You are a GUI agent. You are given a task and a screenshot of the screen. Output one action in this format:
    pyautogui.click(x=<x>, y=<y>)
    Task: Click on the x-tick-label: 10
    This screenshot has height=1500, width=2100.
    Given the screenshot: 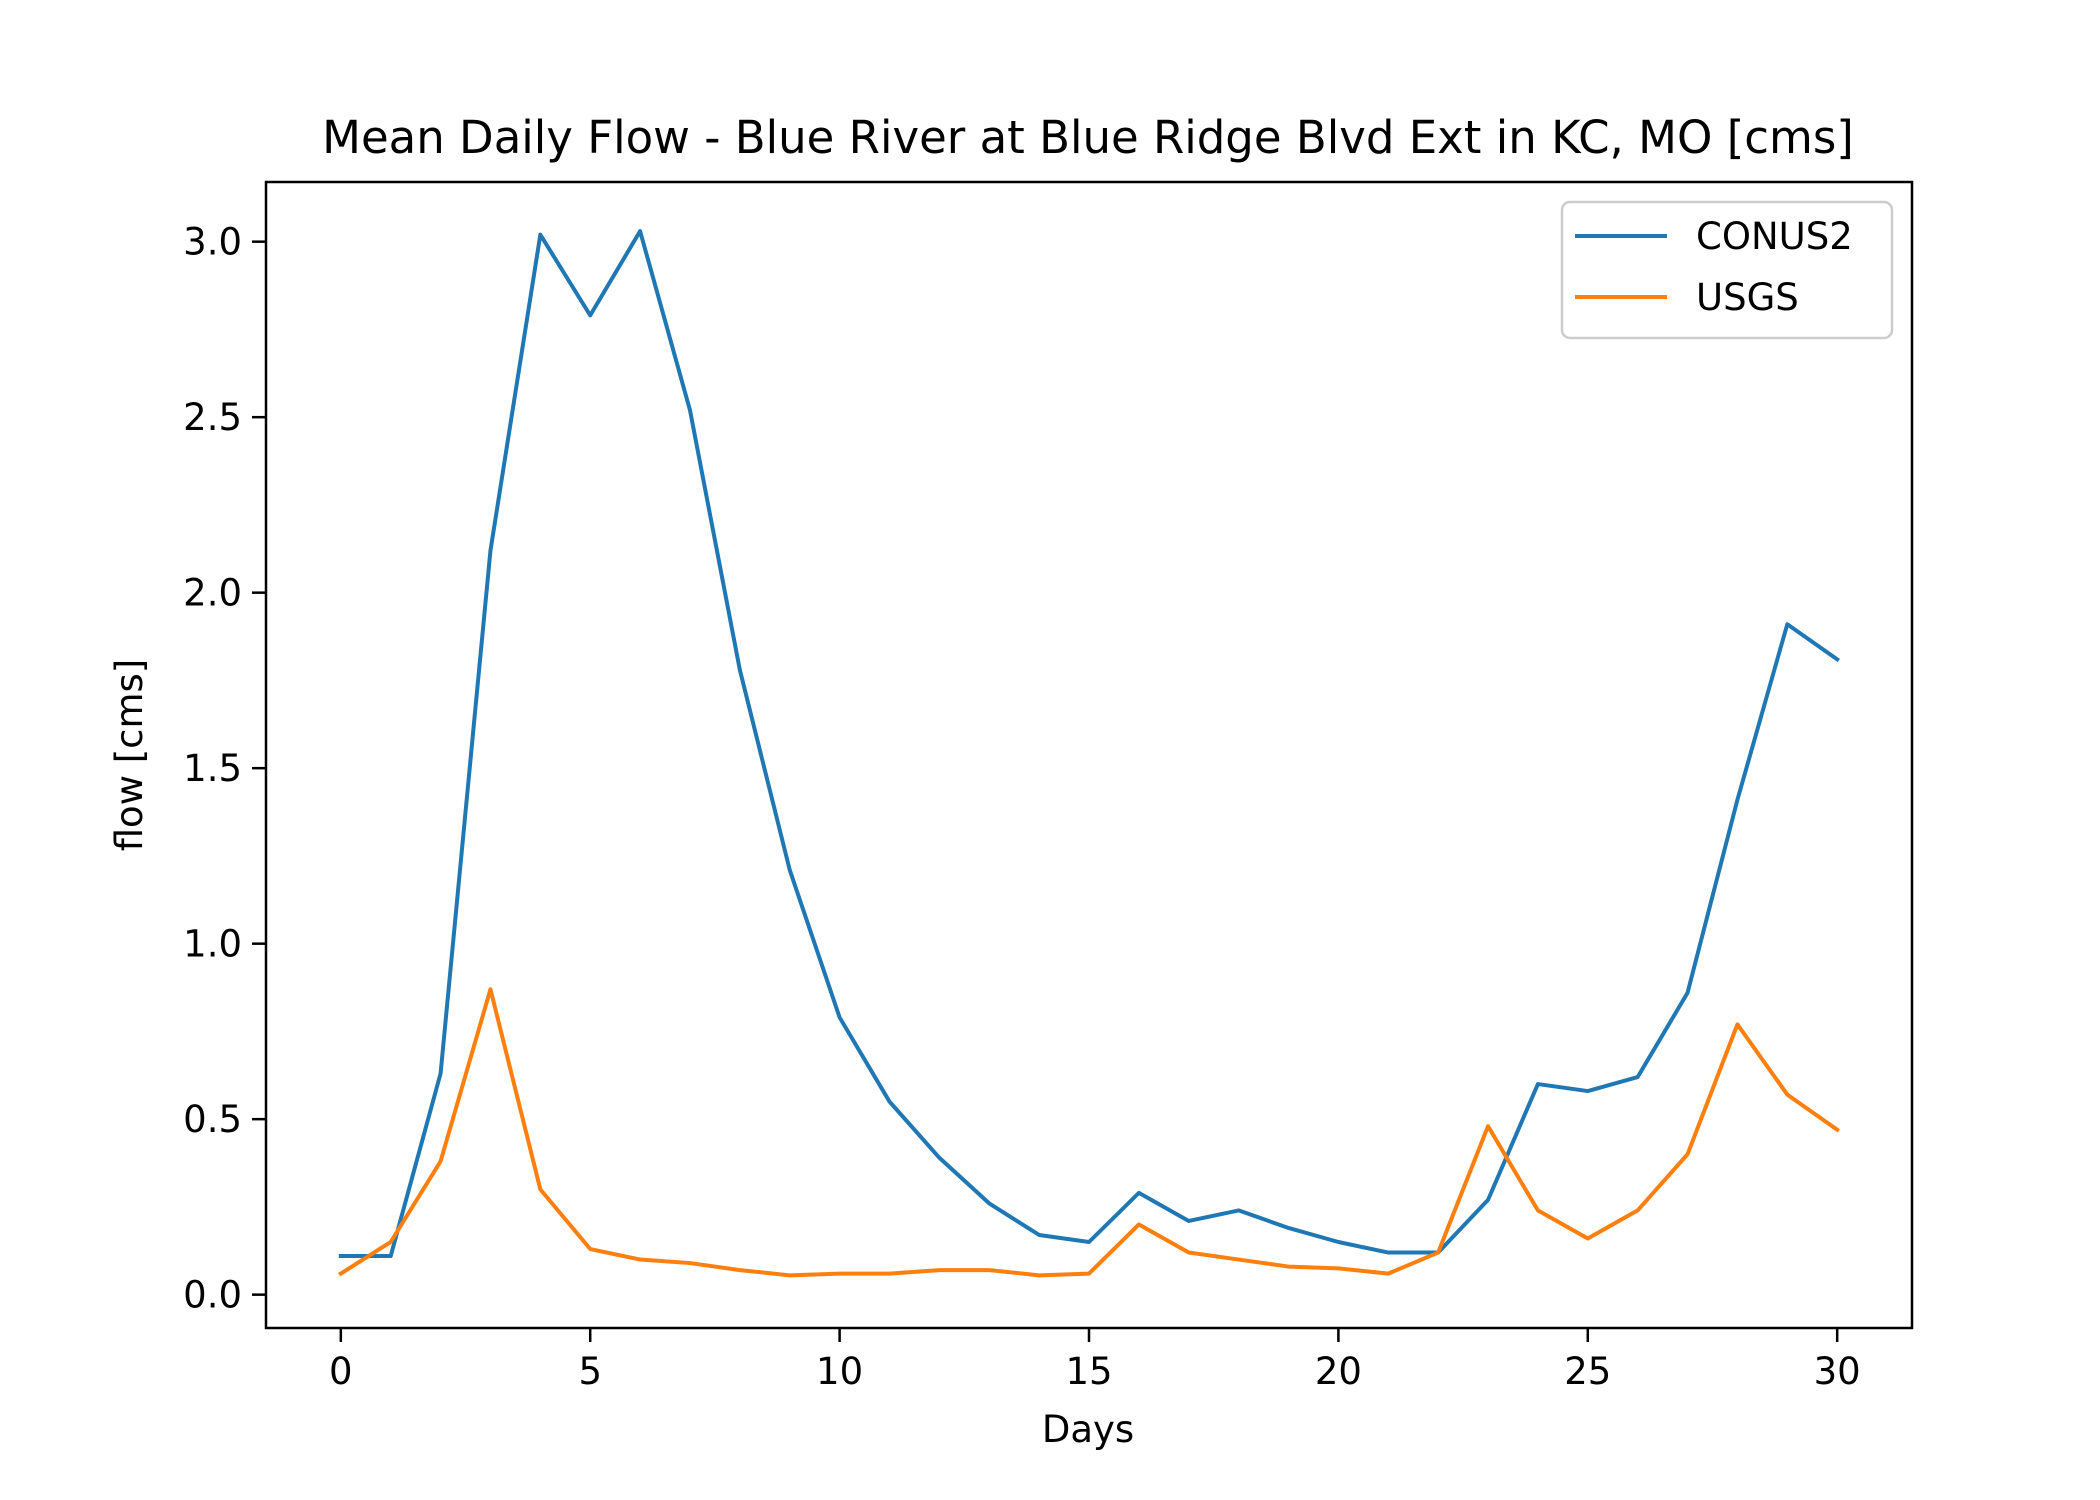 What is the action you would take?
    pyautogui.click(x=839, y=1371)
    